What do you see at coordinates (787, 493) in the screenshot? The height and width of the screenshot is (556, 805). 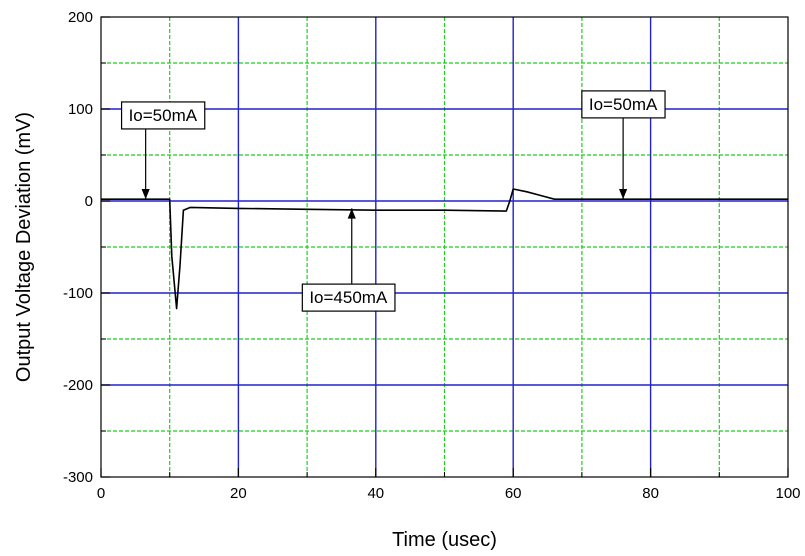 I see `x-tick-label: 100` at bounding box center [787, 493].